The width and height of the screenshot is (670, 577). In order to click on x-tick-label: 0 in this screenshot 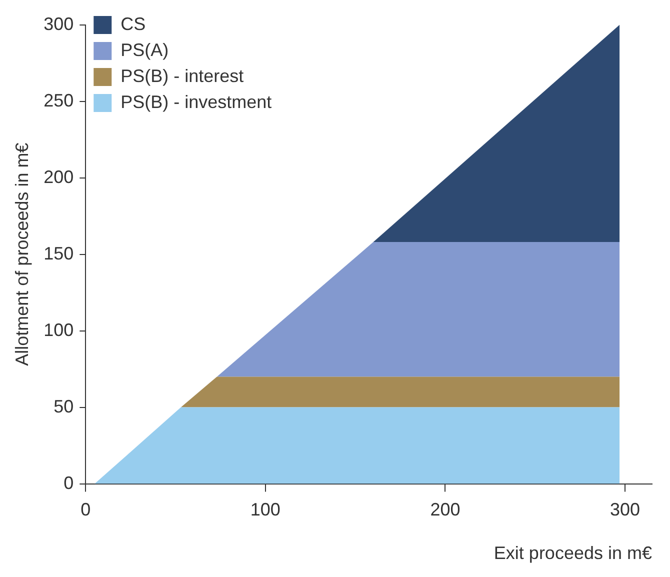, I will do `click(85, 510)`.